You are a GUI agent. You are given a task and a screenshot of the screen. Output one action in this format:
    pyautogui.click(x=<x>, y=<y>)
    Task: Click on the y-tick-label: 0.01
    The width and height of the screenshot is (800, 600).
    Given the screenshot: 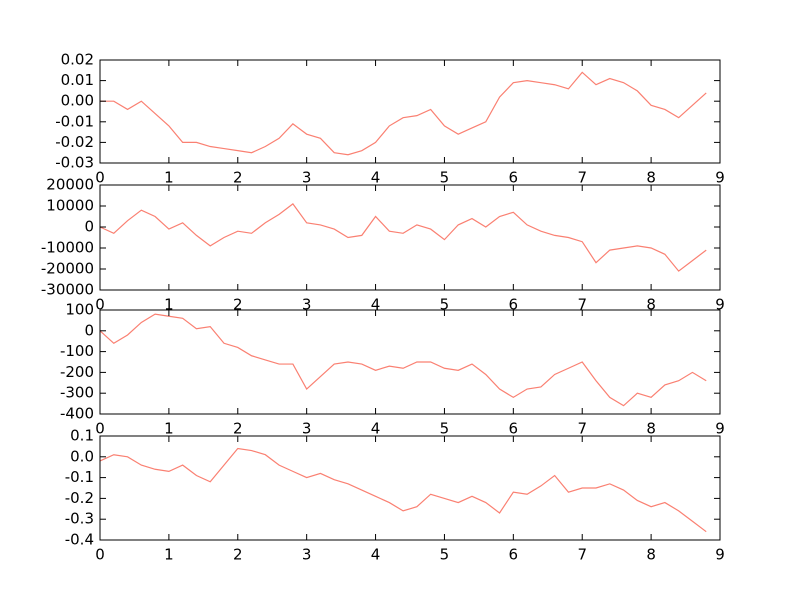 What is the action you would take?
    pyautogui.click(x=77, y=80)
    